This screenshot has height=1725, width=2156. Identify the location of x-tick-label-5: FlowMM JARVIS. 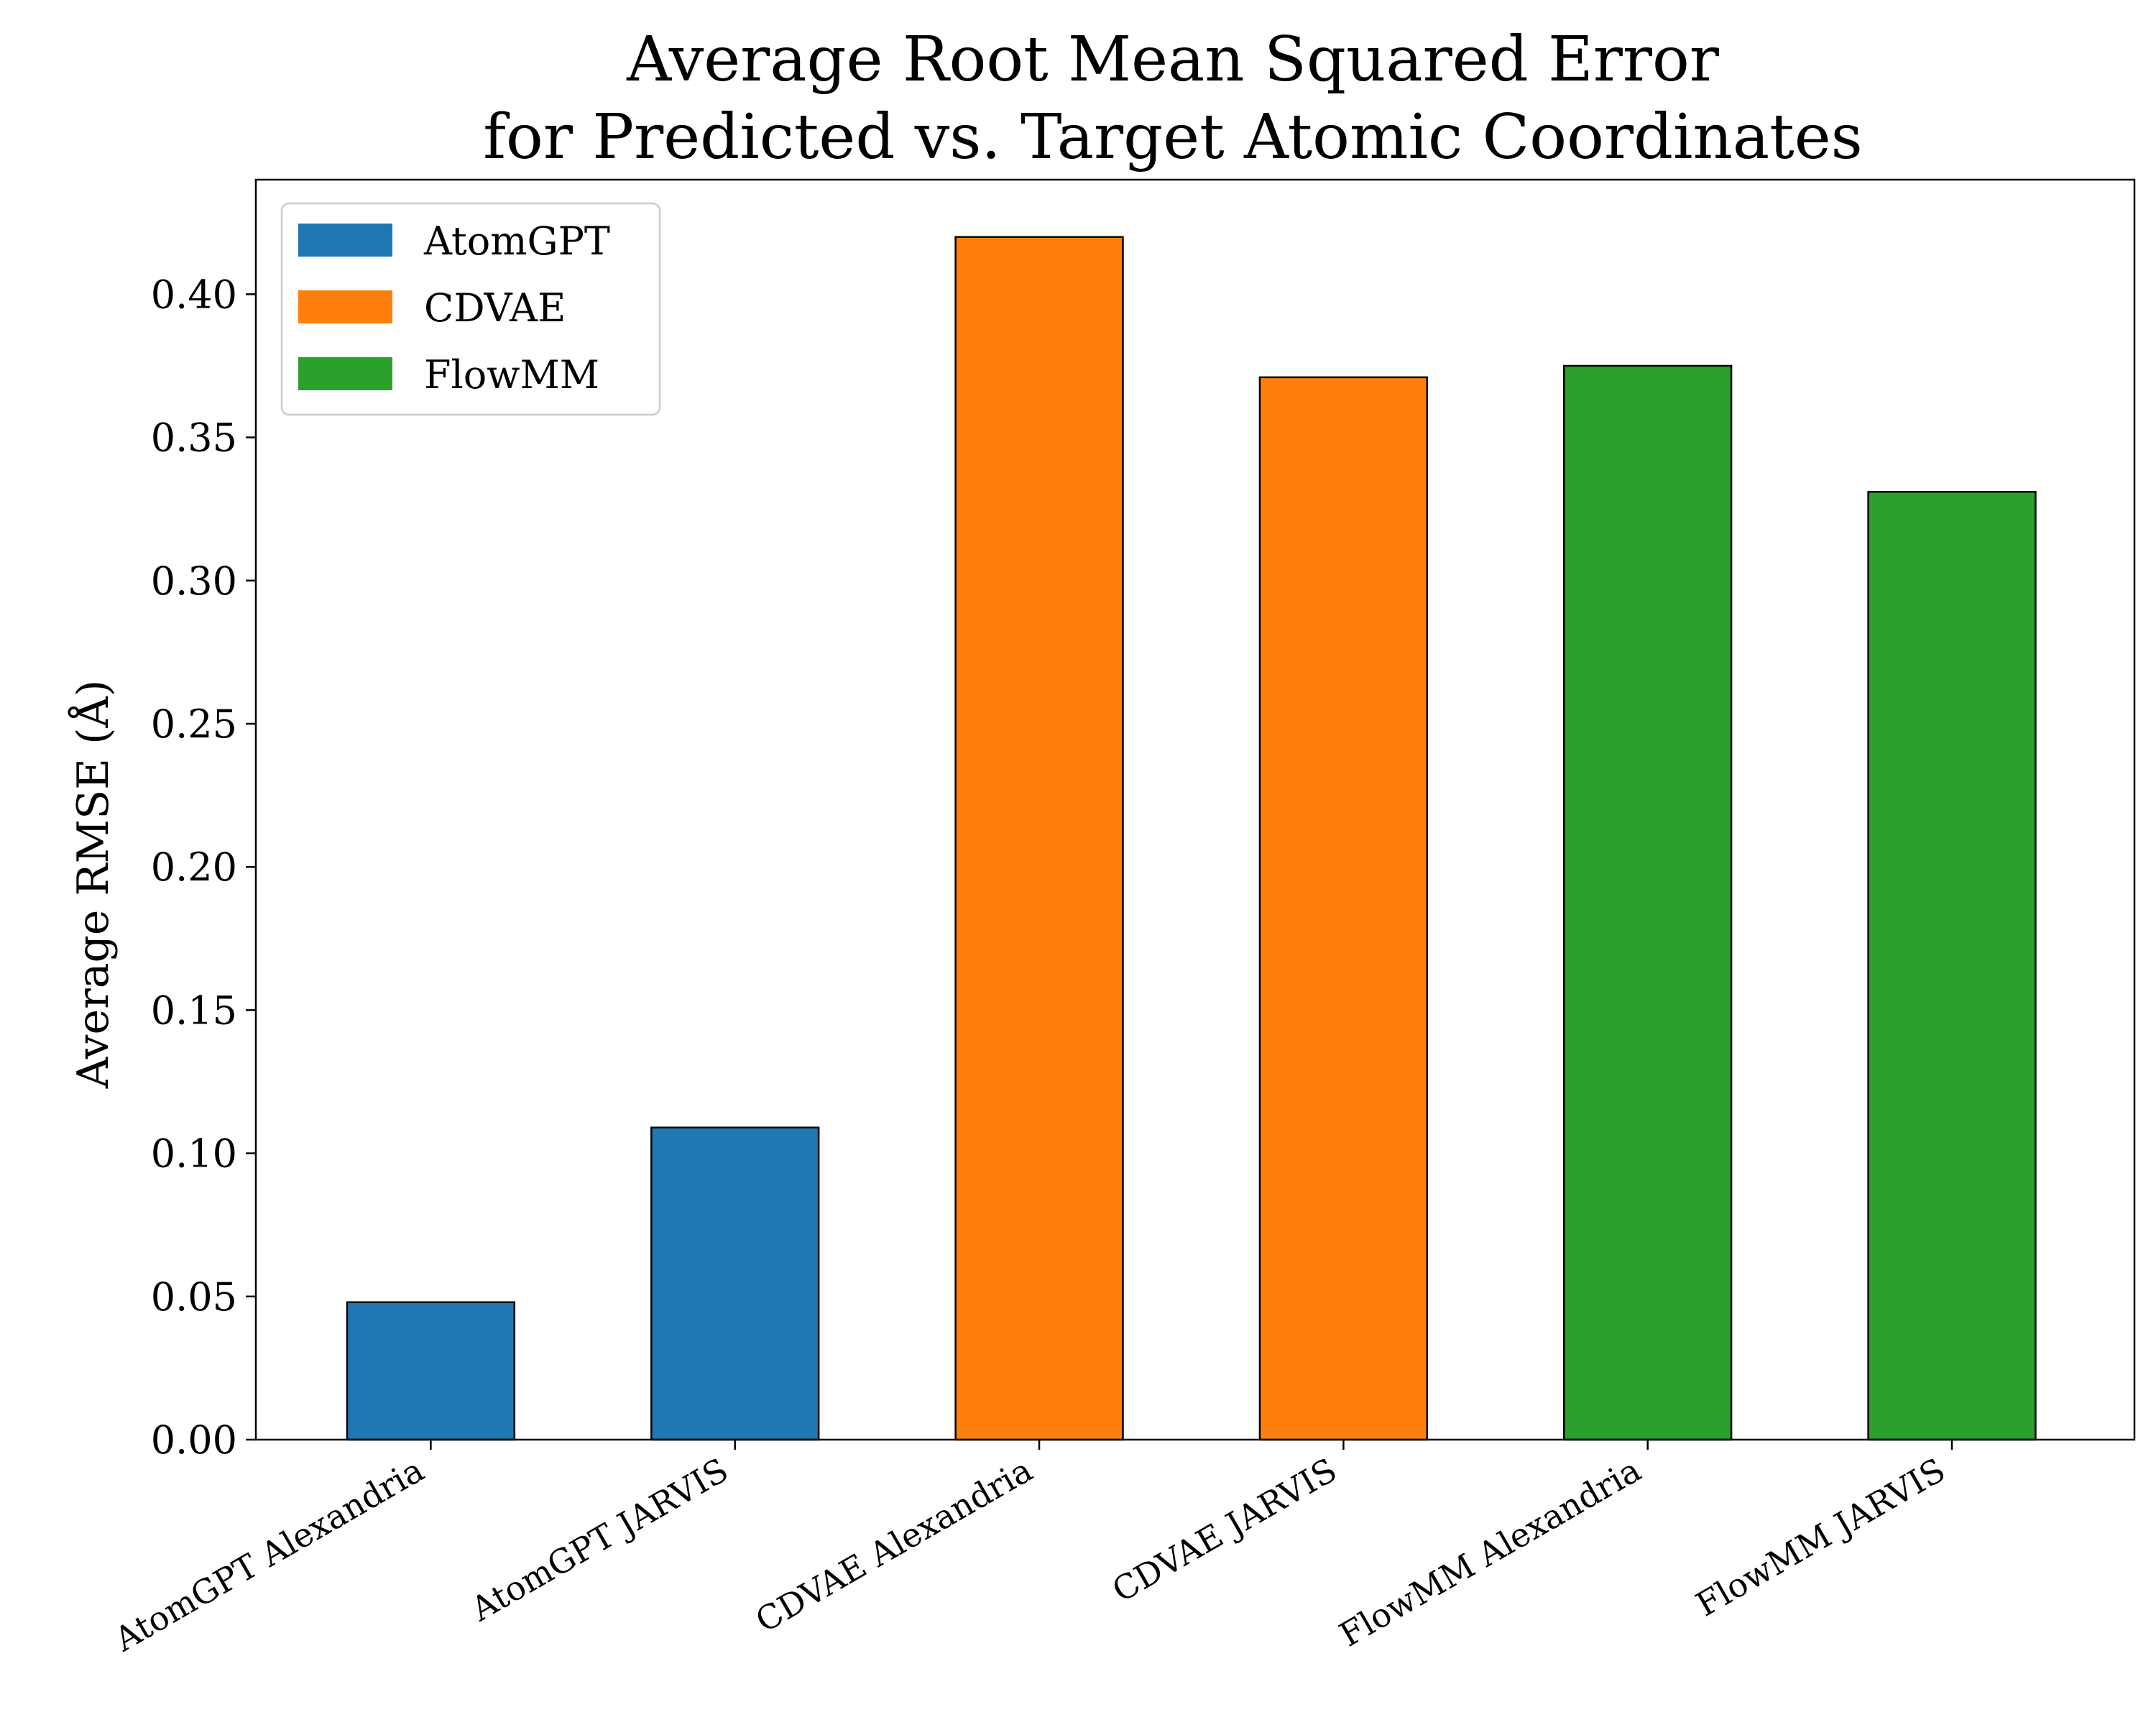
(1821, 1537).